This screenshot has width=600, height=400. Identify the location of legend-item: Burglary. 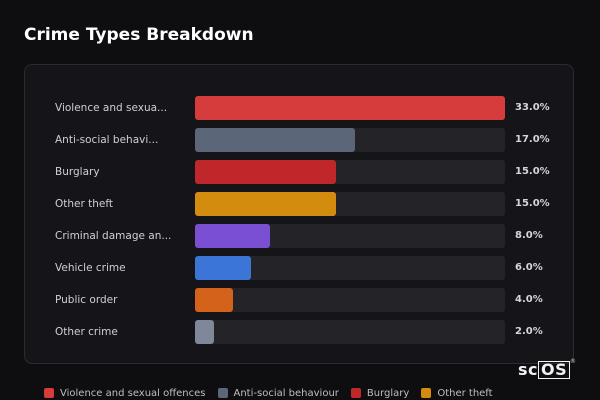
(380, 393).